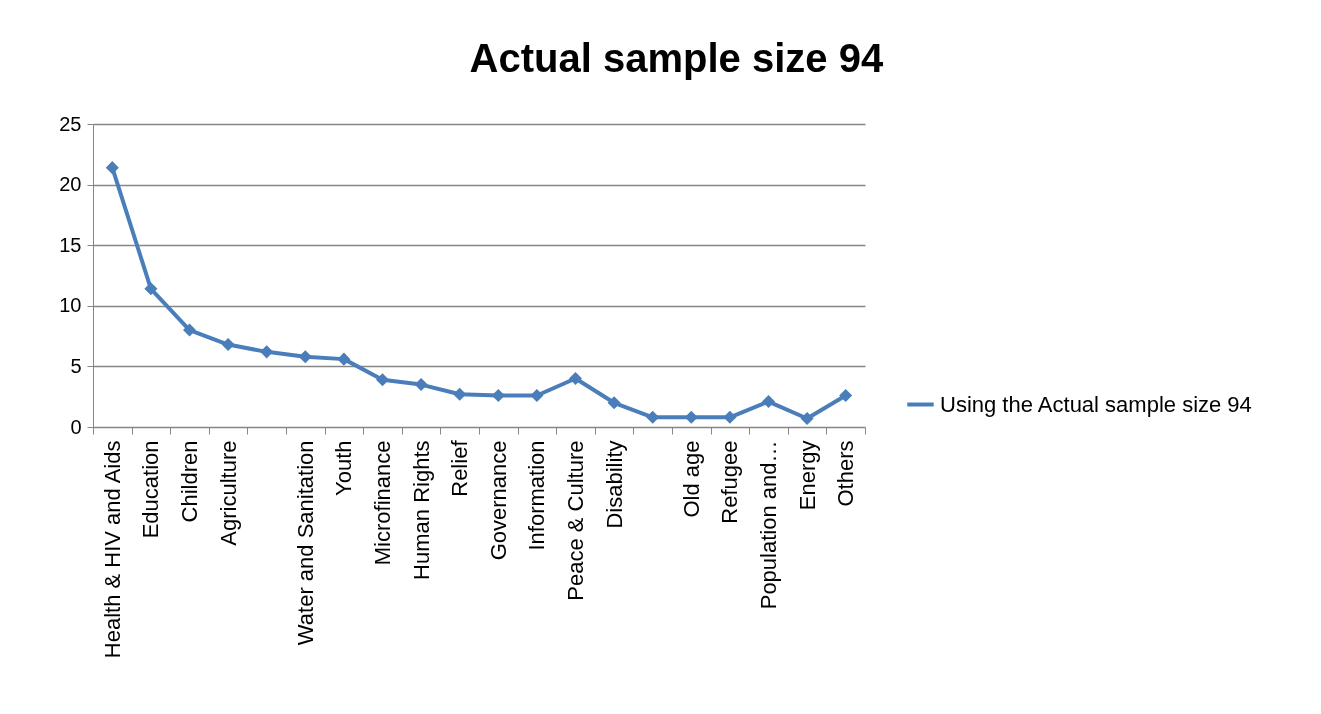  Describe the element at coordinates (498, 500) in the screenshot. I see `x-tick-label: Governance` at that location.